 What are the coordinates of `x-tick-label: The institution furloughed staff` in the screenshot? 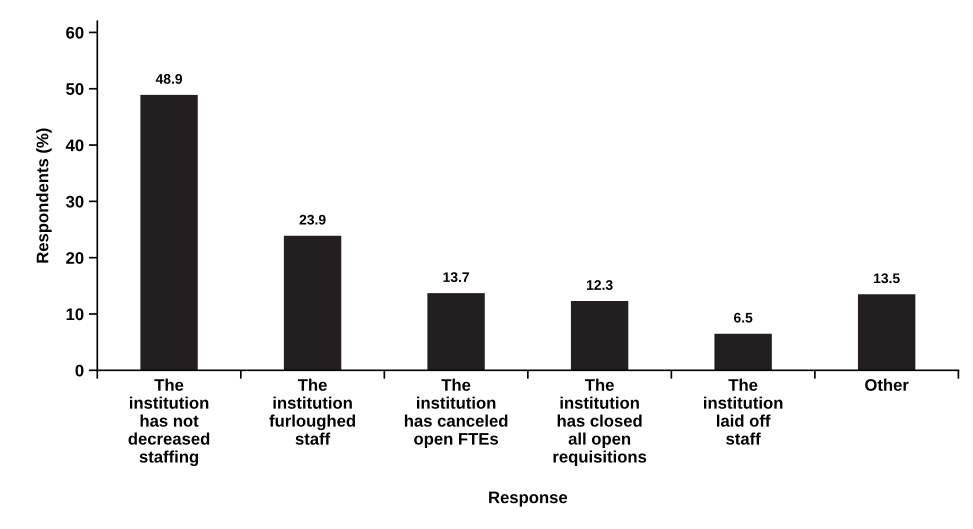 It's located at (312, 411).